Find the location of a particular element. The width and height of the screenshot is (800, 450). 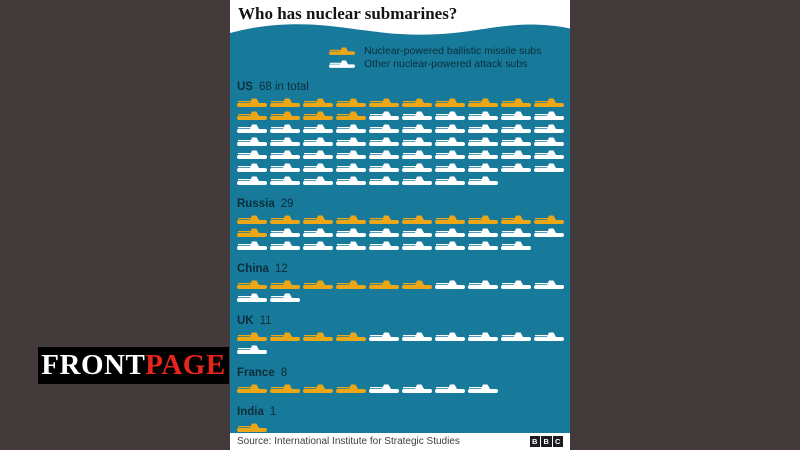

bbc-logo-letter: C is located at coordinates (557, 441).